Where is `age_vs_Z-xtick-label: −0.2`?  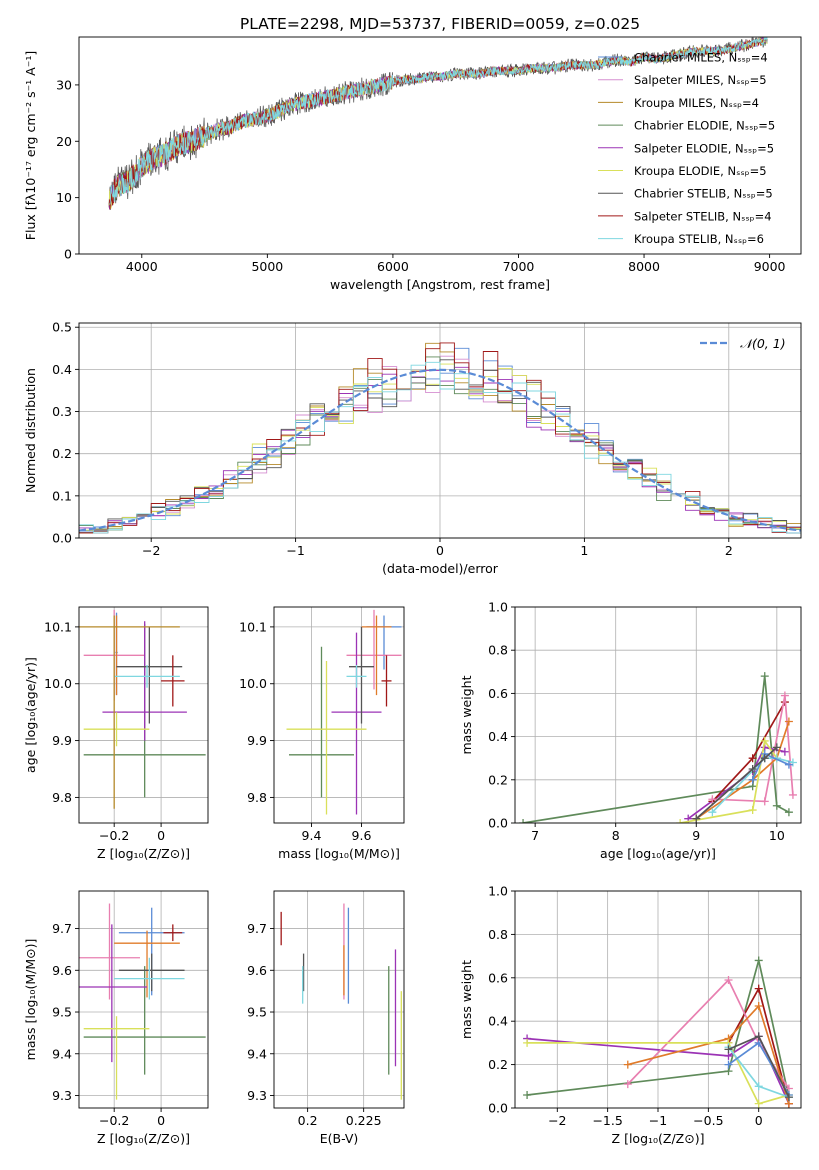 age_vs_Z-xtick-label: −0.2 is located at coordinates (114, 835).